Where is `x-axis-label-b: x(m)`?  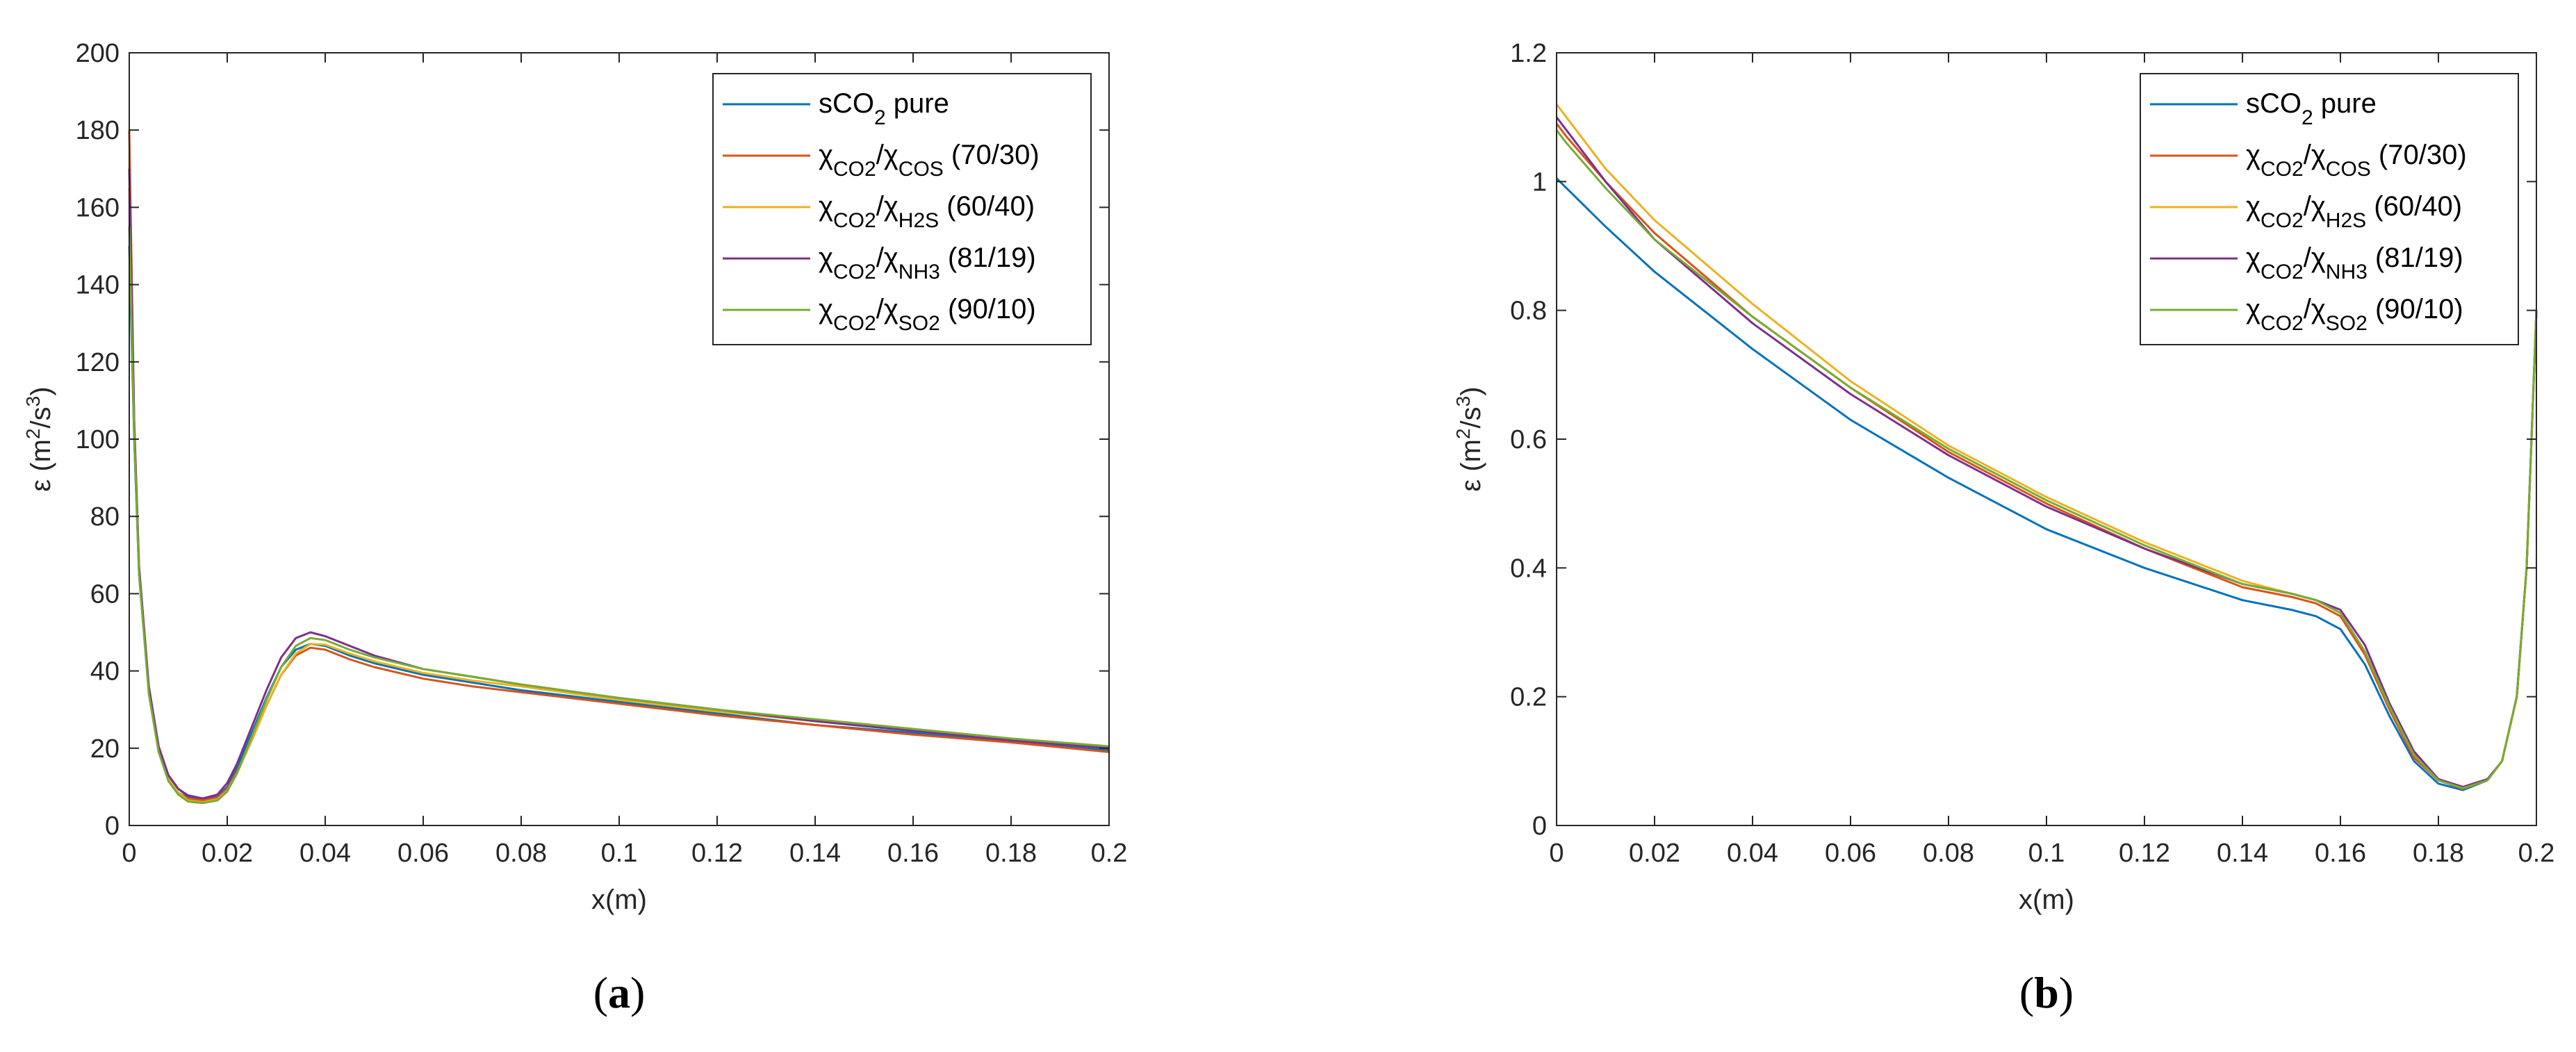
x-axis-label-b: x(m) is located at coordinates (2046, 900).